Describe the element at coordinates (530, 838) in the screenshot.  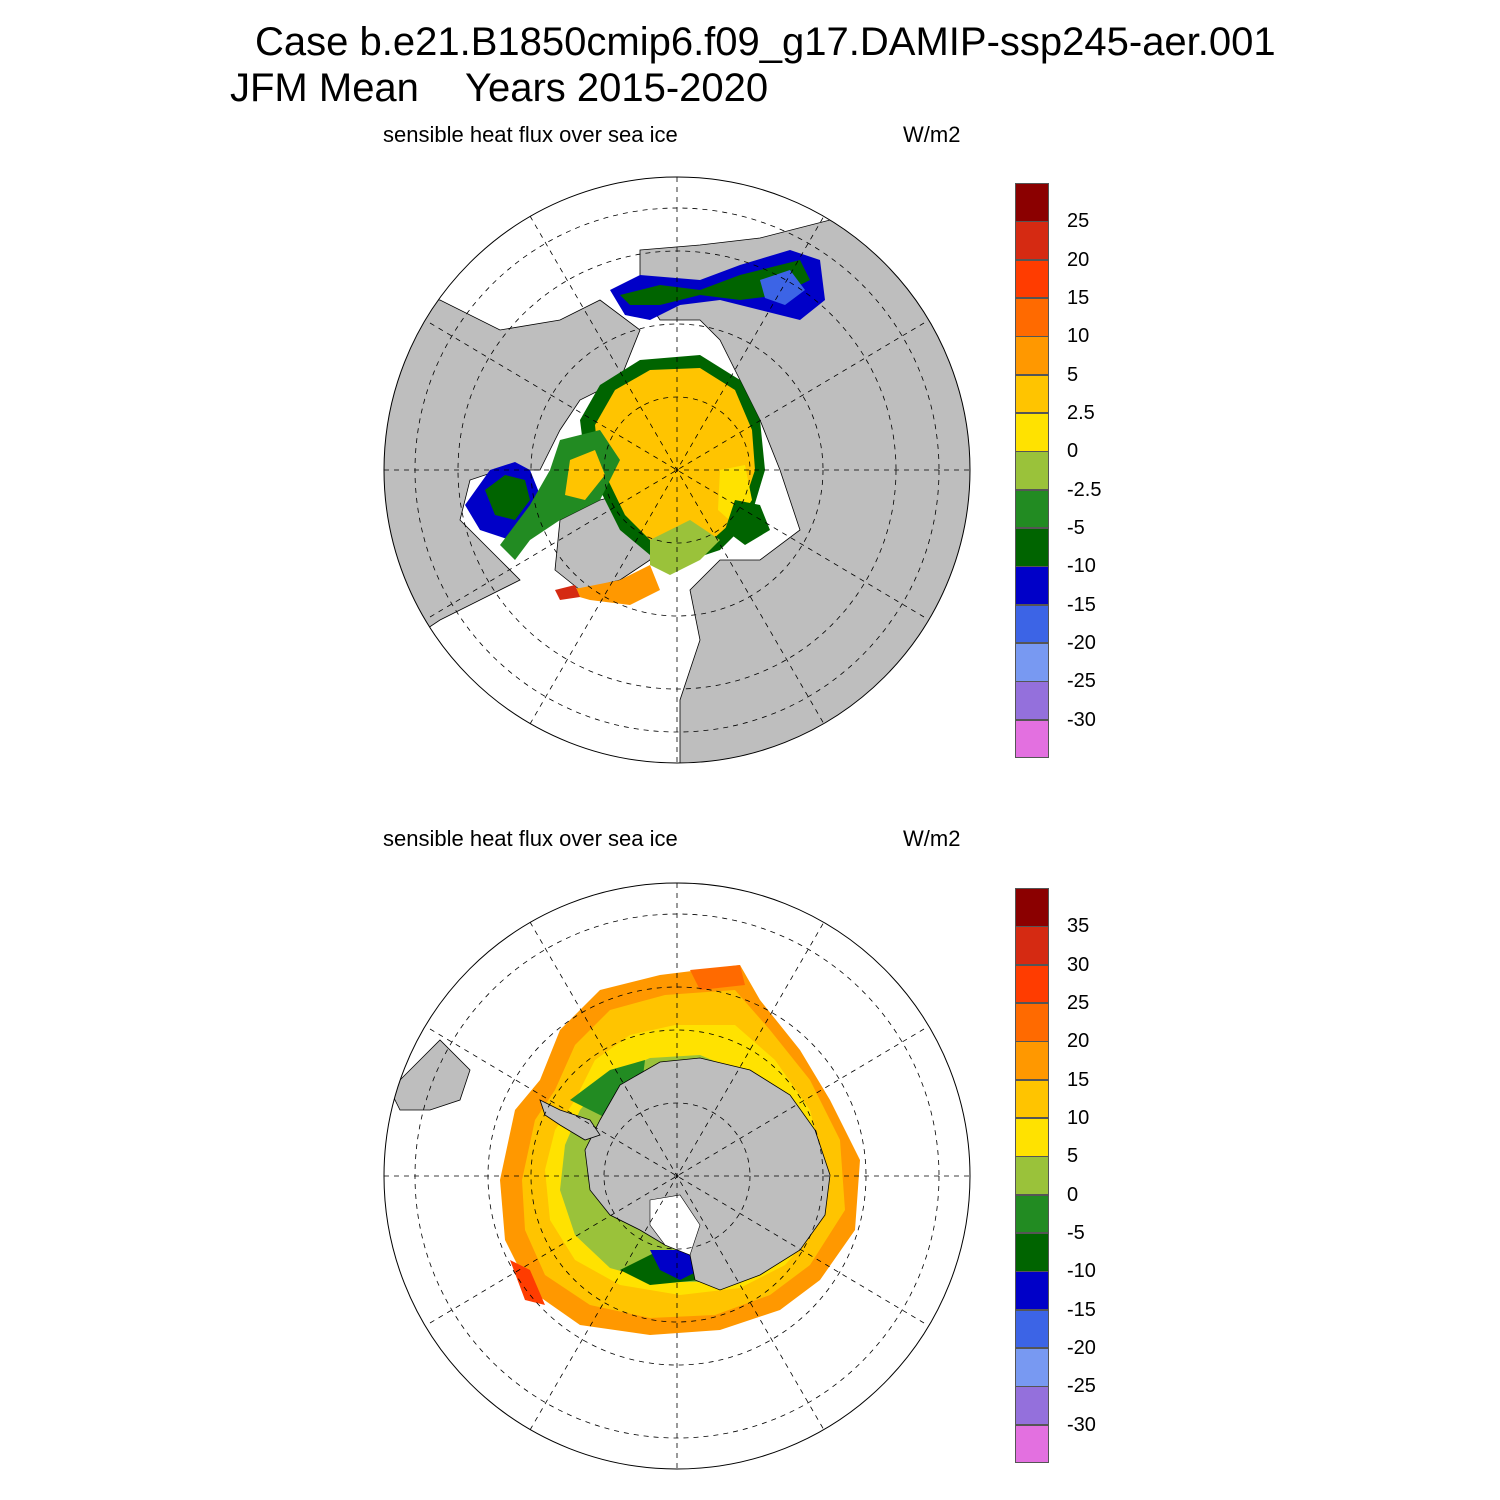
I see `south-variable-label: sensible heat flux over sea ice` at that location.